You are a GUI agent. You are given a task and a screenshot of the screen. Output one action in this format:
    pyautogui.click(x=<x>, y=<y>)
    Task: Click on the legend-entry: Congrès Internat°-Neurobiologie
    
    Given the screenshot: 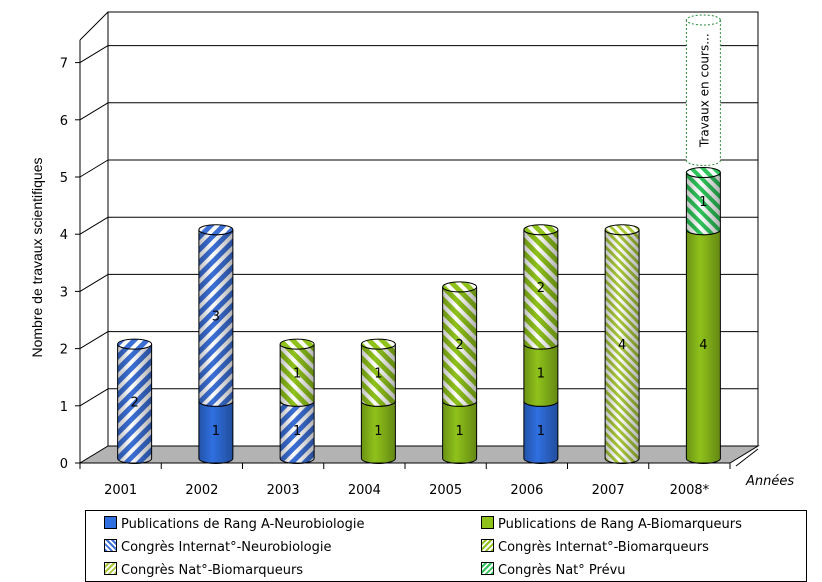 What is the action you would take?
    pyautogui.click(x=217, y=547)
    